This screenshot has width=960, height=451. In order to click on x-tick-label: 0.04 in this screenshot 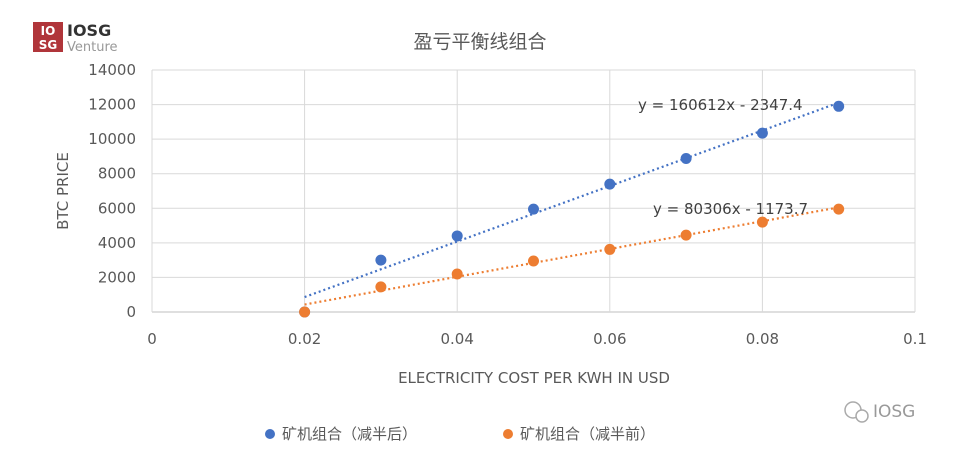, I will do `click(456, 339)`.